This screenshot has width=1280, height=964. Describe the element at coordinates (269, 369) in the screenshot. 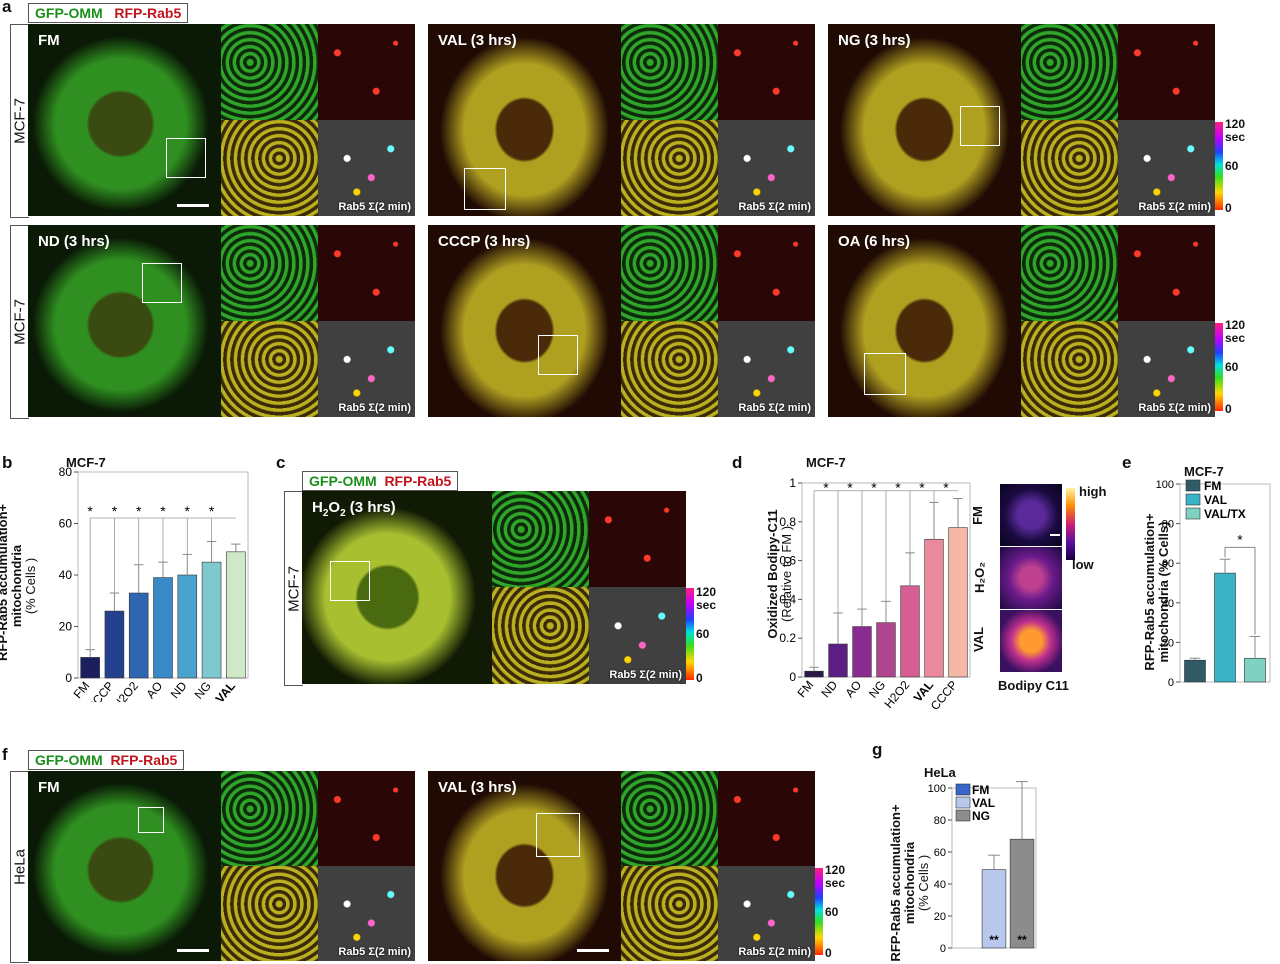

I see `zoom-merge-nd` at that location.